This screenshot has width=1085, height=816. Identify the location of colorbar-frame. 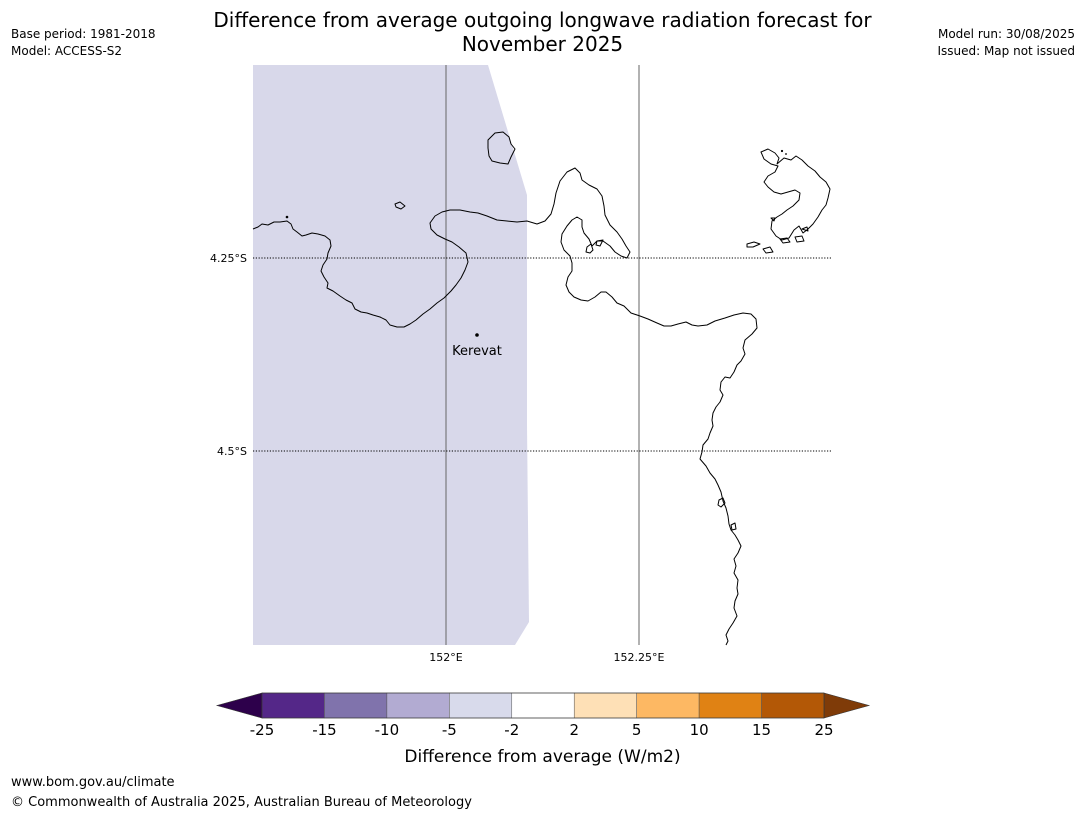
(543, 705).